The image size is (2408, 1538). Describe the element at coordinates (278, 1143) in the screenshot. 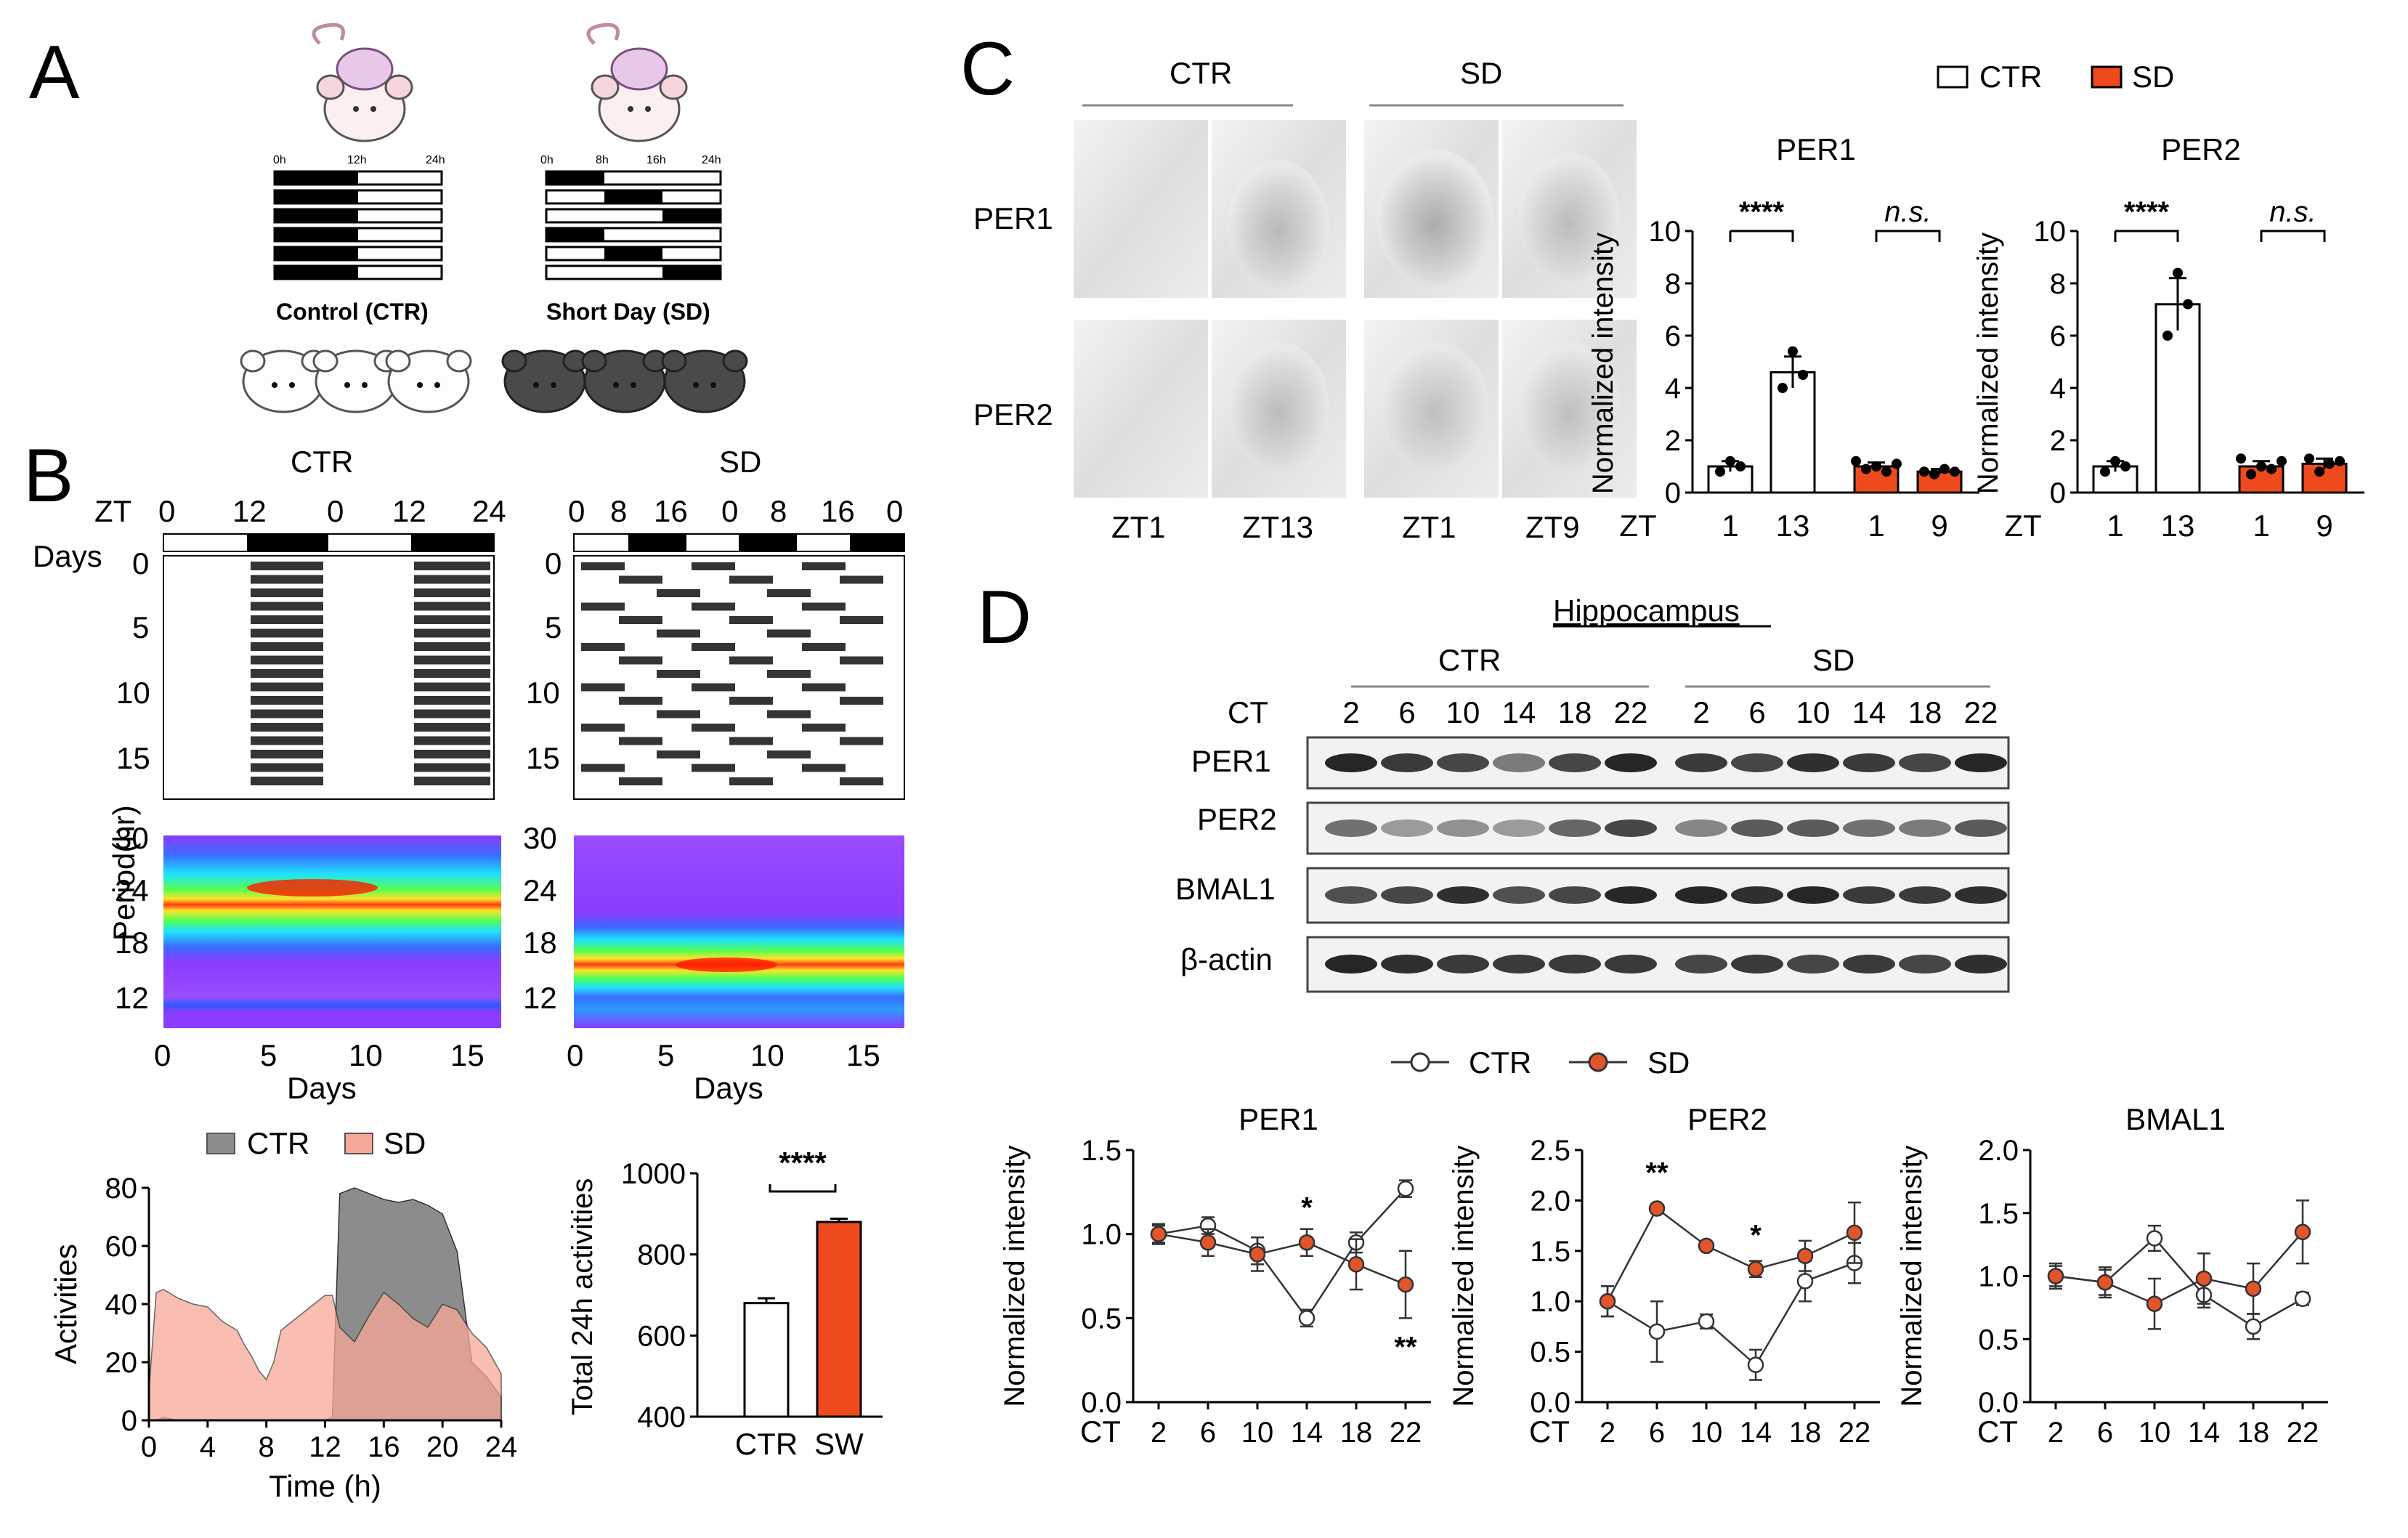

I see `legend-label-ctr: CTR` at that location.